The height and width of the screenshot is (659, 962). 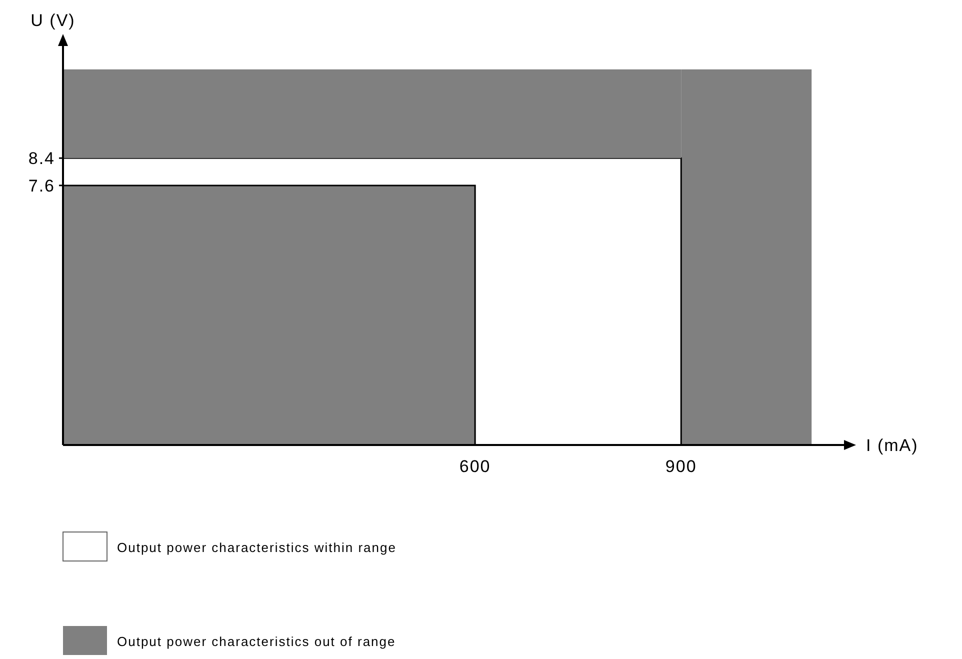 What do you see at coordinates (256, 641) in the screenshot?
I see `legend-label: Output power characteristics out of range` at bounding box center [256, 641].